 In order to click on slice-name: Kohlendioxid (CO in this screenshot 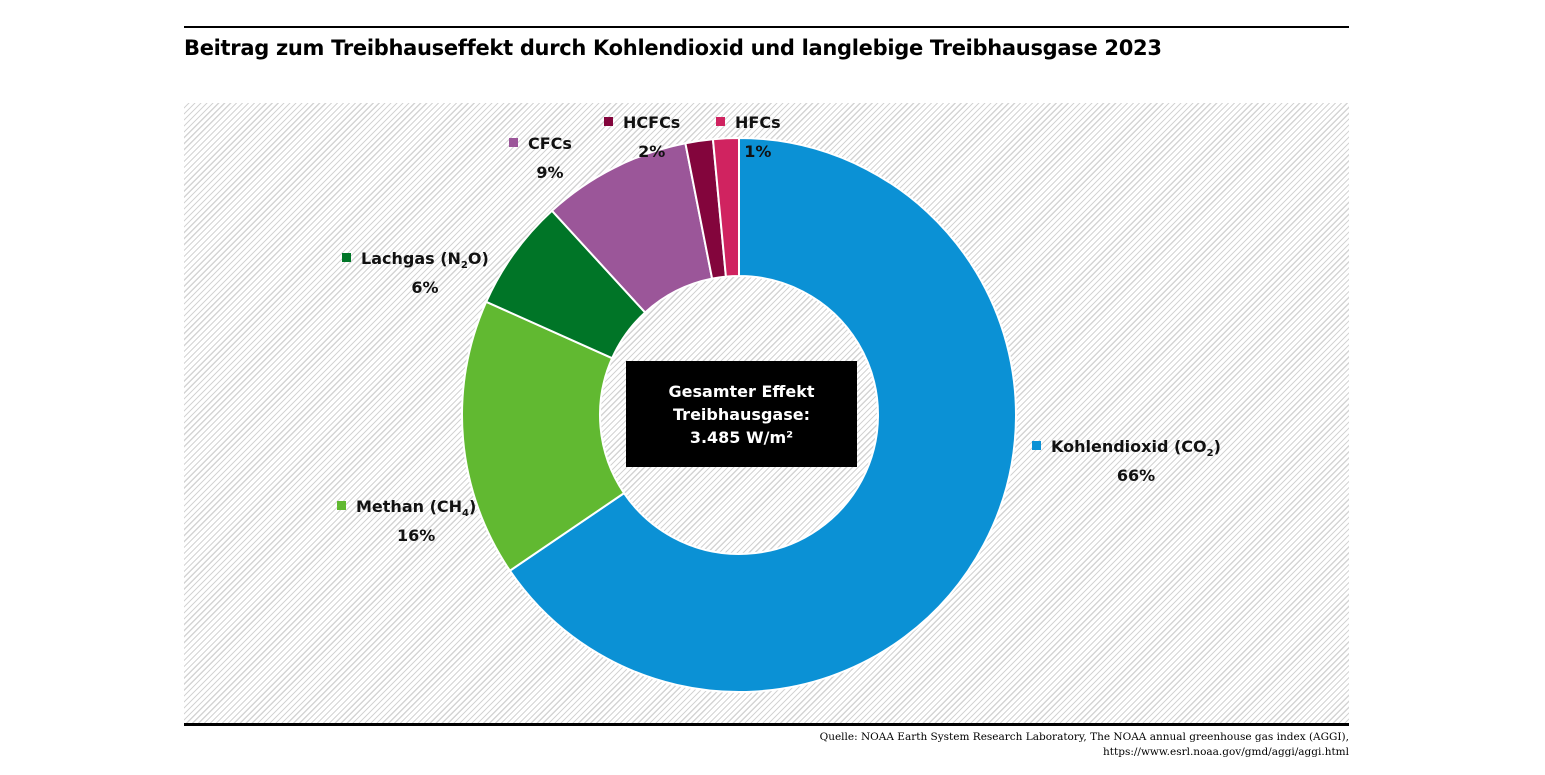, I will do `click(1129, 446)`.